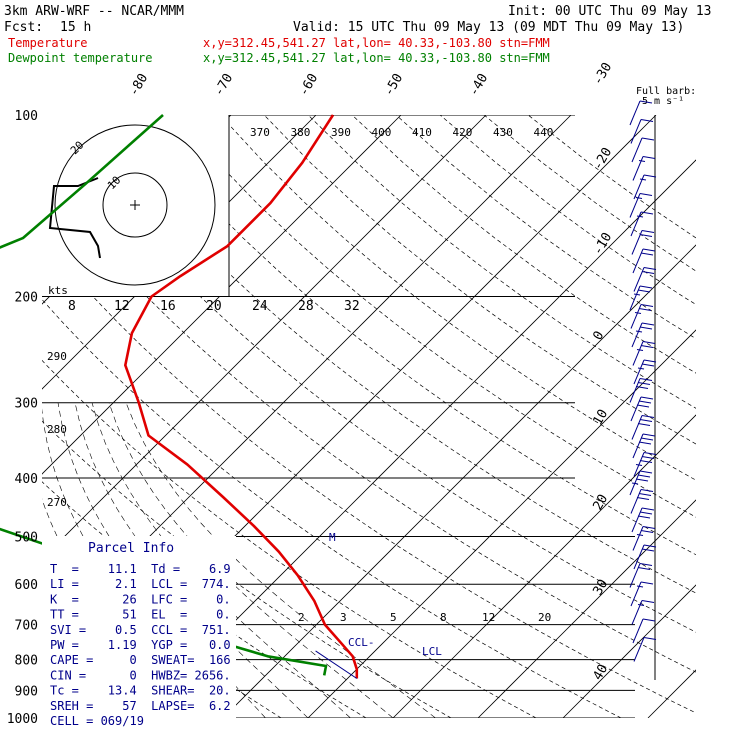  I want to click on legend-temperature-name: Temperature, so click(47, 43).